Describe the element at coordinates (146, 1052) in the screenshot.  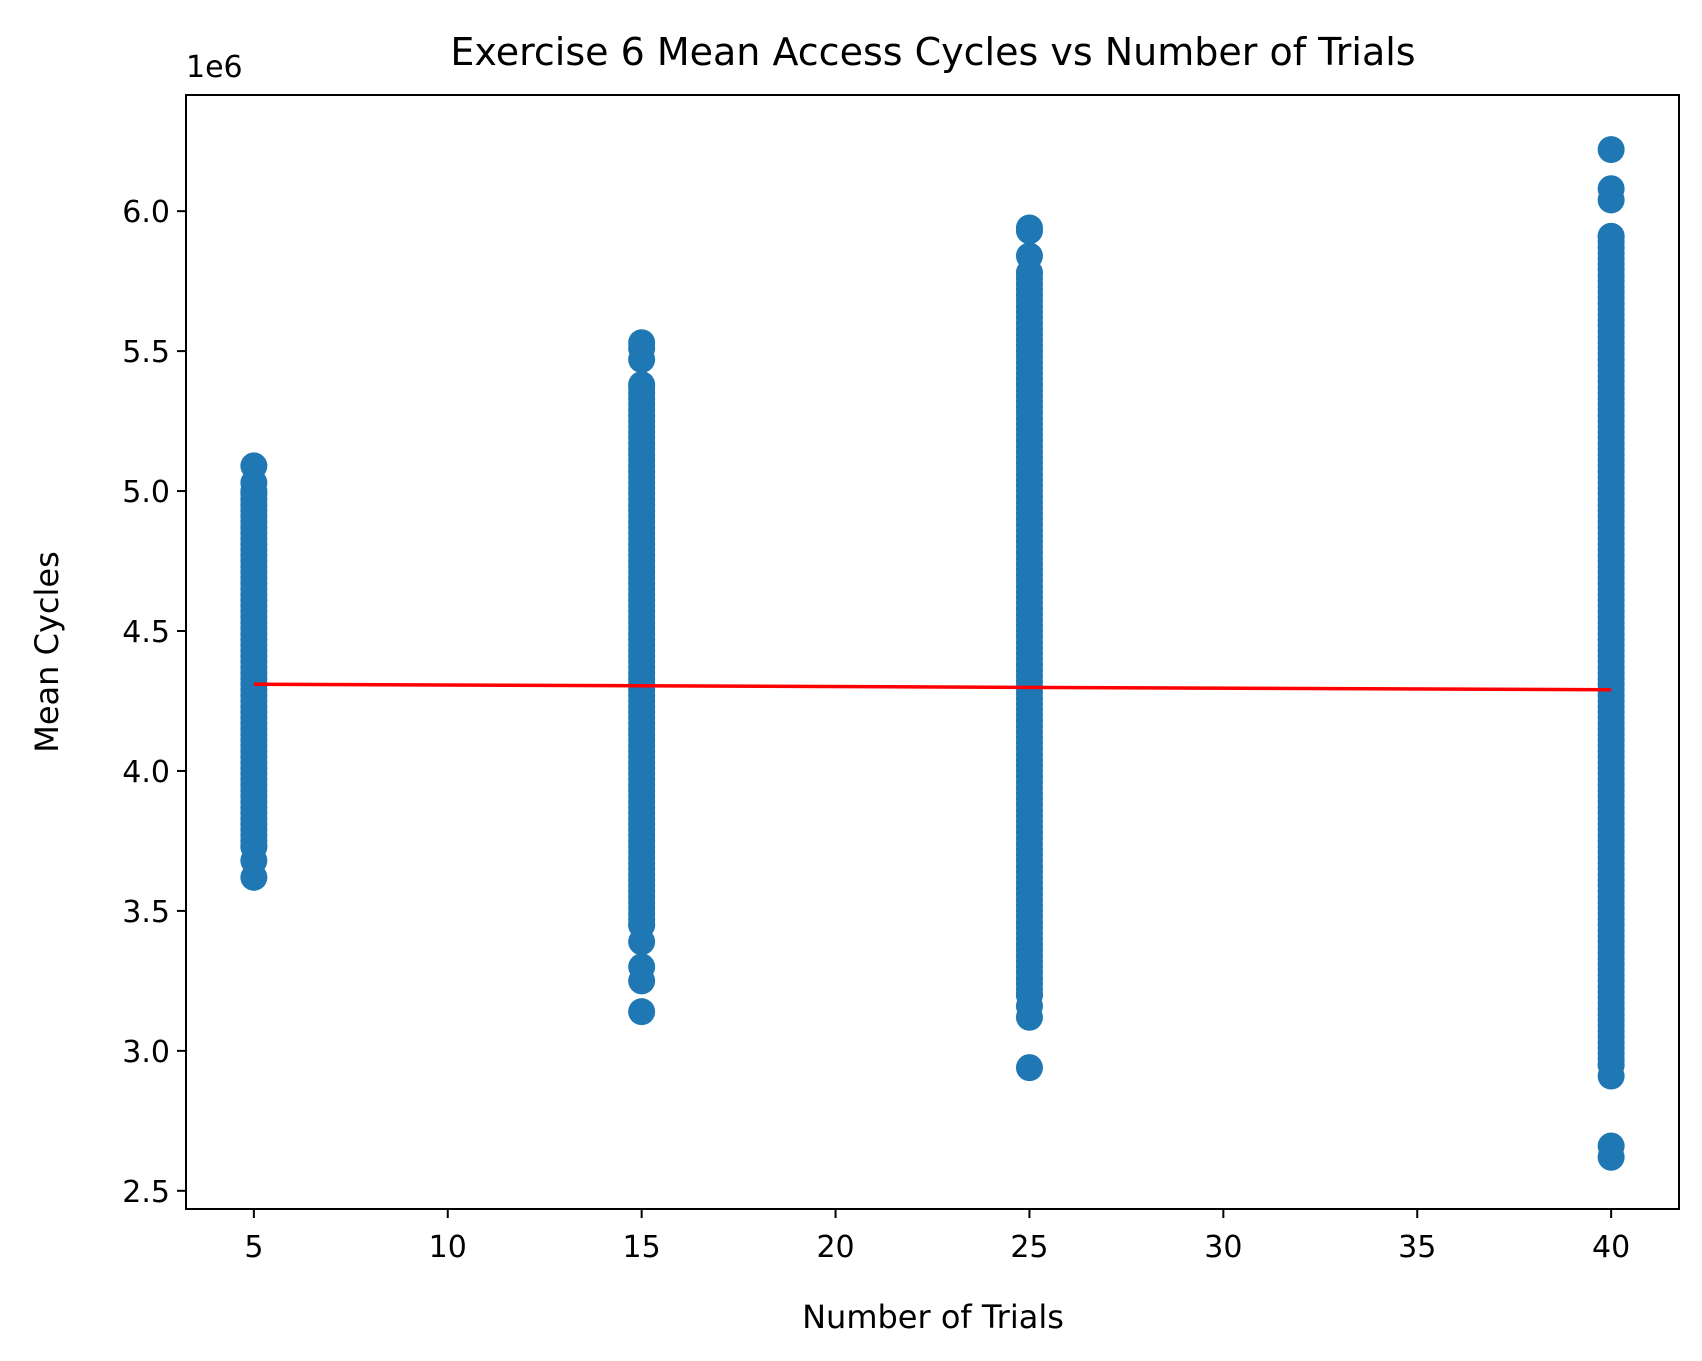
I see `y-tick-label: 3.0` at that location.